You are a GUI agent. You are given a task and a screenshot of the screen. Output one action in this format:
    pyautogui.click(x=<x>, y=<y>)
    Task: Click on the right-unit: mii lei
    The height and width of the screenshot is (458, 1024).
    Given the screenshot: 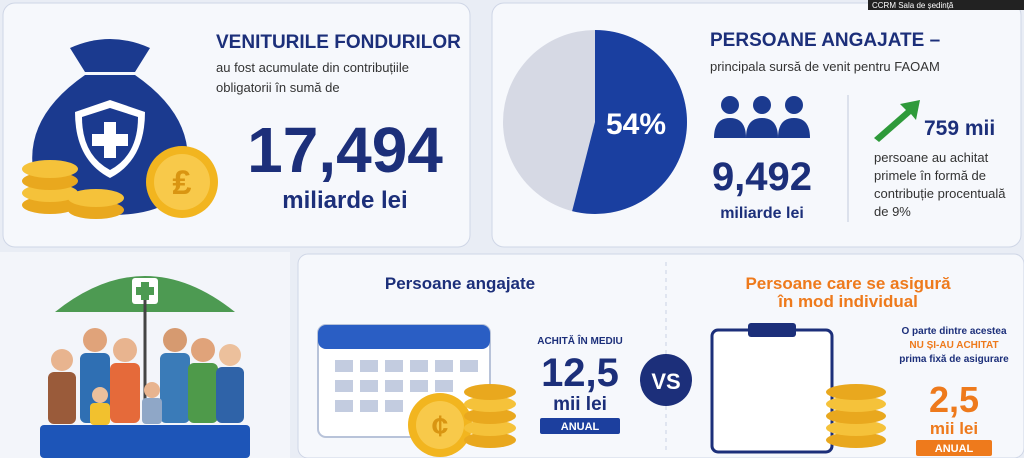 What is the action you would take?
    pyautogui.click(x=954, y=428)
    